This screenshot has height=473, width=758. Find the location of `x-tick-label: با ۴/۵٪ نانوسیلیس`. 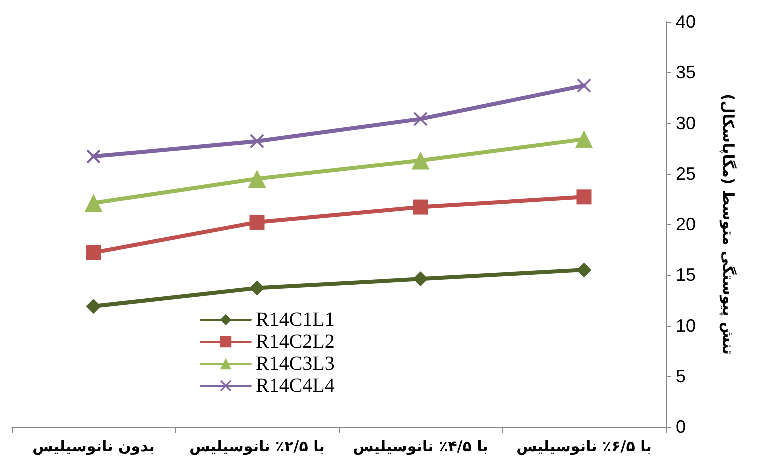

x-tick-label: با ۴/۵٪ نانوسیلیس is located at coordinates (420, 447).